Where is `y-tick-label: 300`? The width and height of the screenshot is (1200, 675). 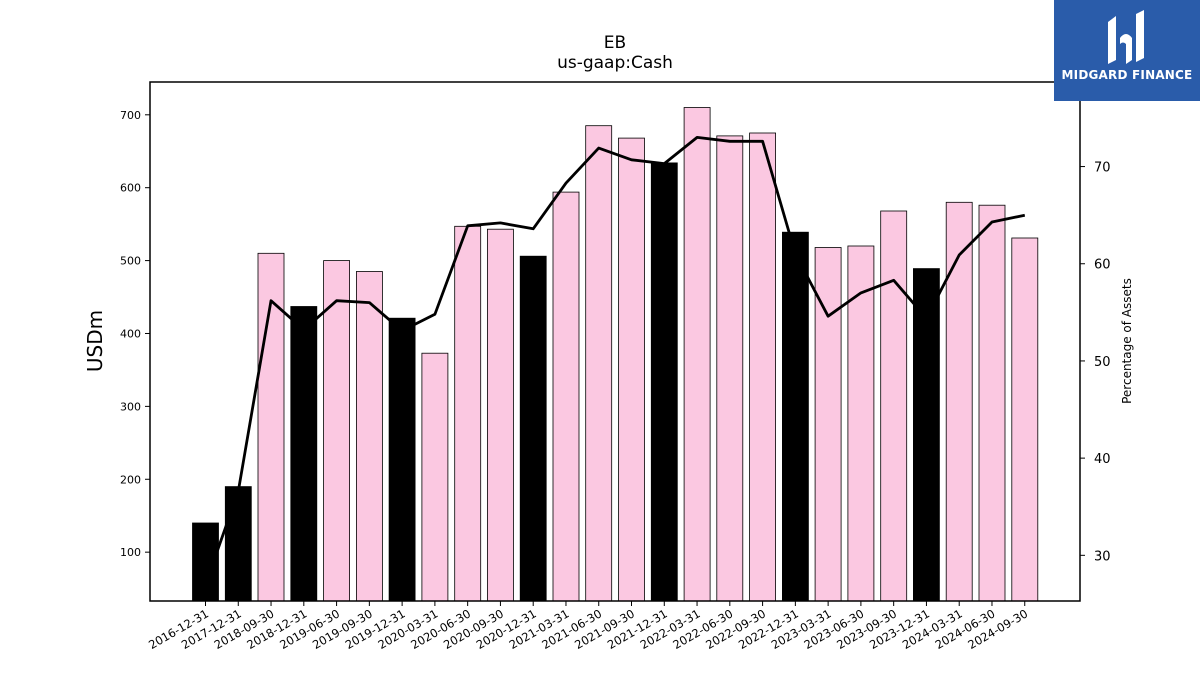 y-tick-label: 300 is located at coordinates (130, 406).